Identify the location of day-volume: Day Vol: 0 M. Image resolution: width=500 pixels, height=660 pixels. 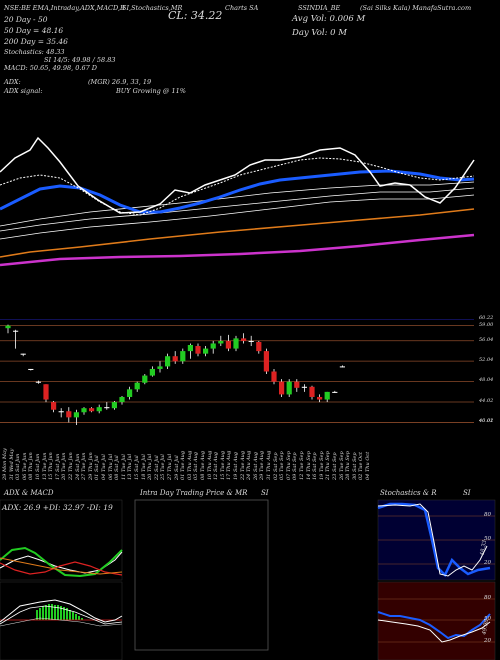
(319, 33).